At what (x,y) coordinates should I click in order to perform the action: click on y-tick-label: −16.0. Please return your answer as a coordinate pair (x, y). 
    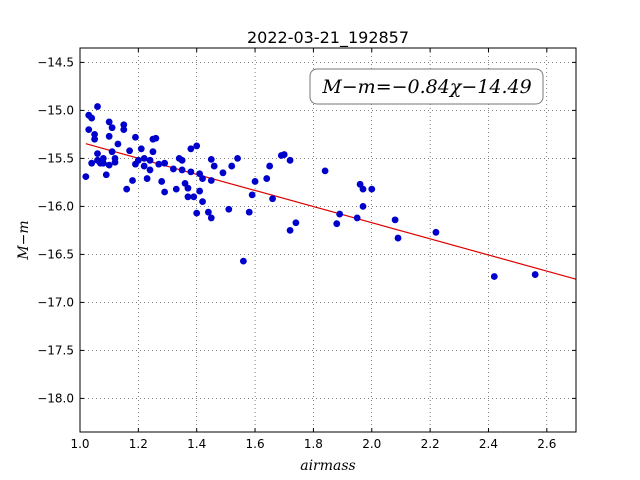
    Looking at the image, I should click on (55, 206).